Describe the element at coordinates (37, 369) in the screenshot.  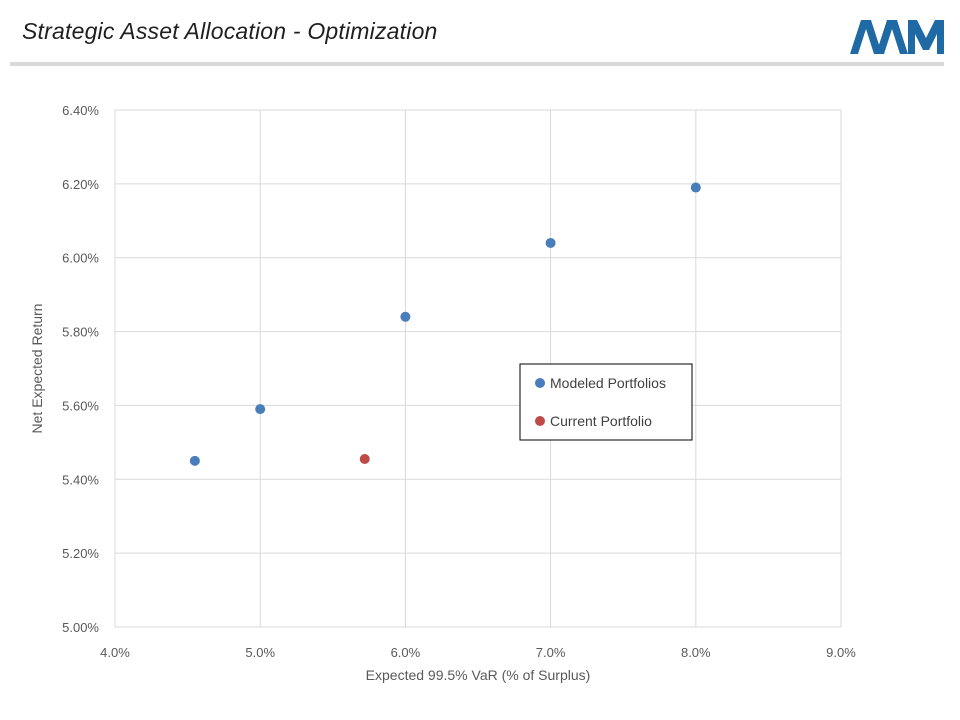
I see `y-axis-title: Net Expected Return` at that location.